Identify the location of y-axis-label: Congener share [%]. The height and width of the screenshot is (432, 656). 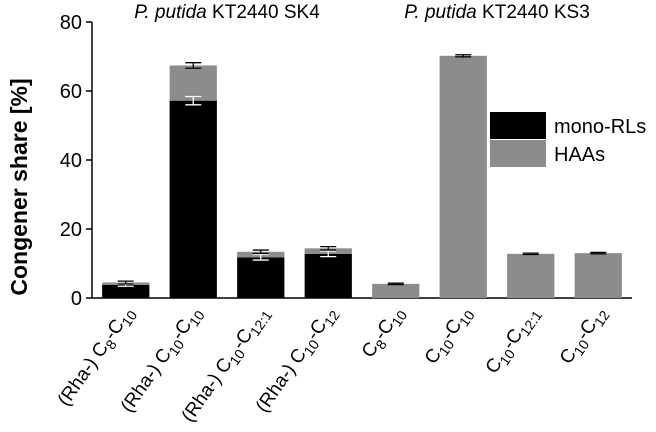
(19, 186).